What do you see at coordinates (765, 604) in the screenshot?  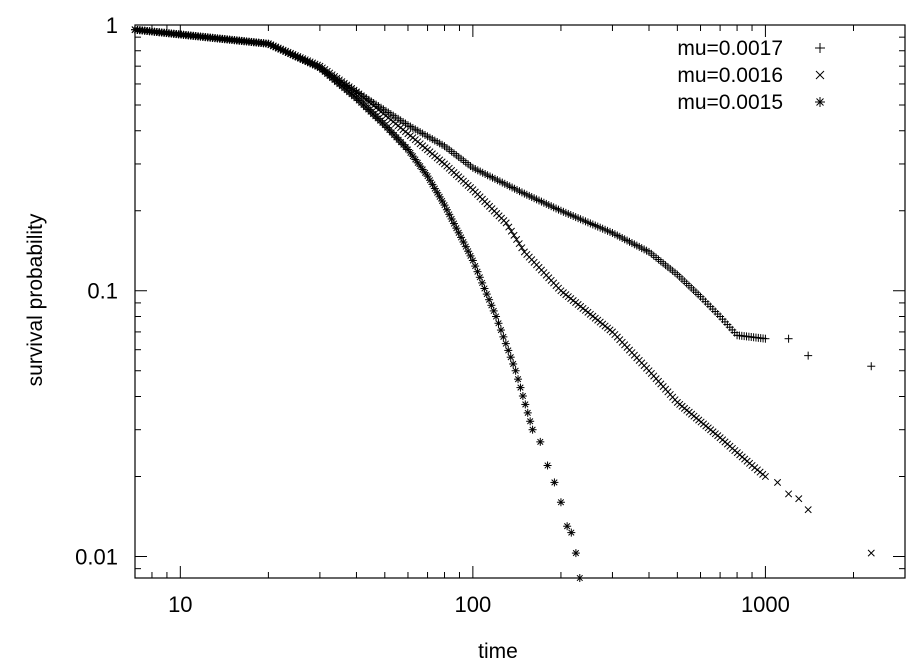 I see `x-tick-label: 1000` at bounding box center [765, 604].